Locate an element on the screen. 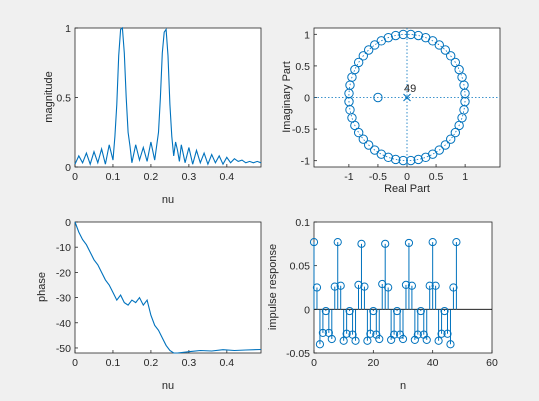 This screenshot has width=539, height=401. pole-marker is located at coordinates (407, 97).